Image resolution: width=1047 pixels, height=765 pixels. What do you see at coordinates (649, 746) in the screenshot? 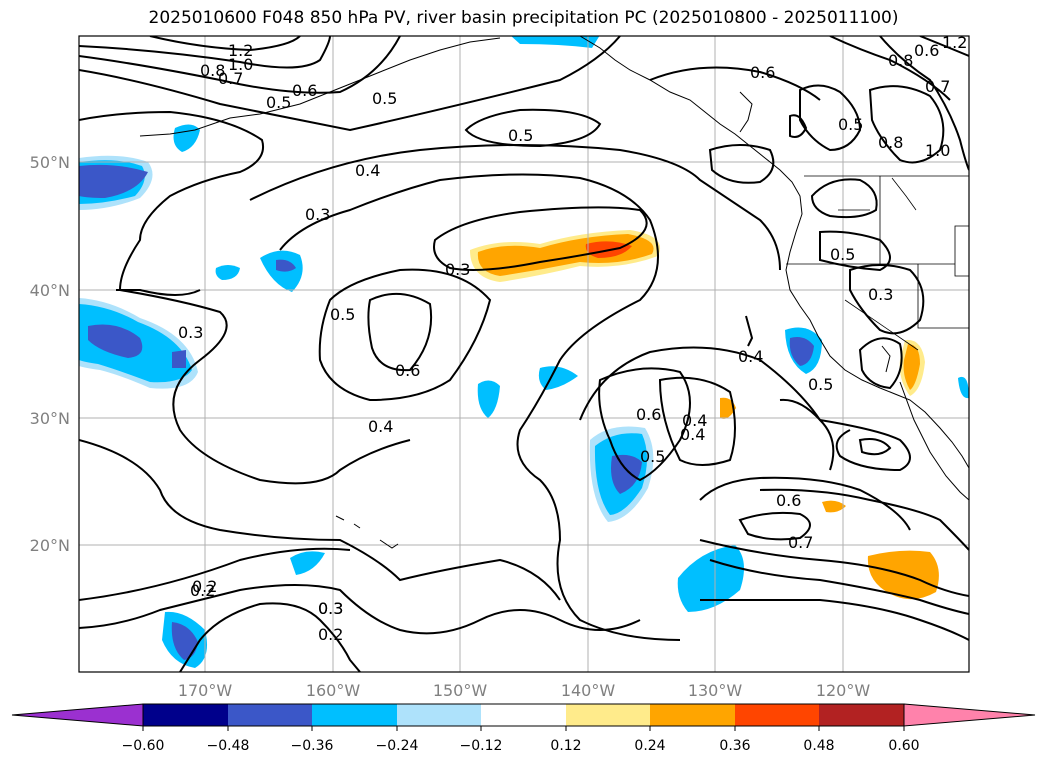
I see `colorbar-tick-label: 0.24` at bounding box center [649, 746].